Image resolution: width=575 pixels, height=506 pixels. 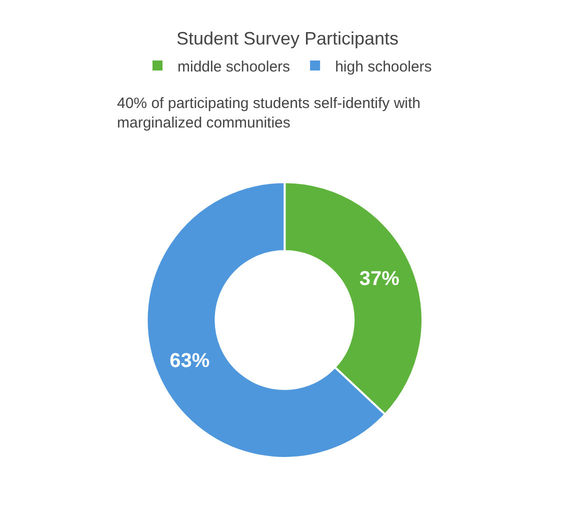 What do you see at coordinates (234, 67) in the screenshot?
I see `legend-label: middle schoolers` at bounding box center [234, 67].